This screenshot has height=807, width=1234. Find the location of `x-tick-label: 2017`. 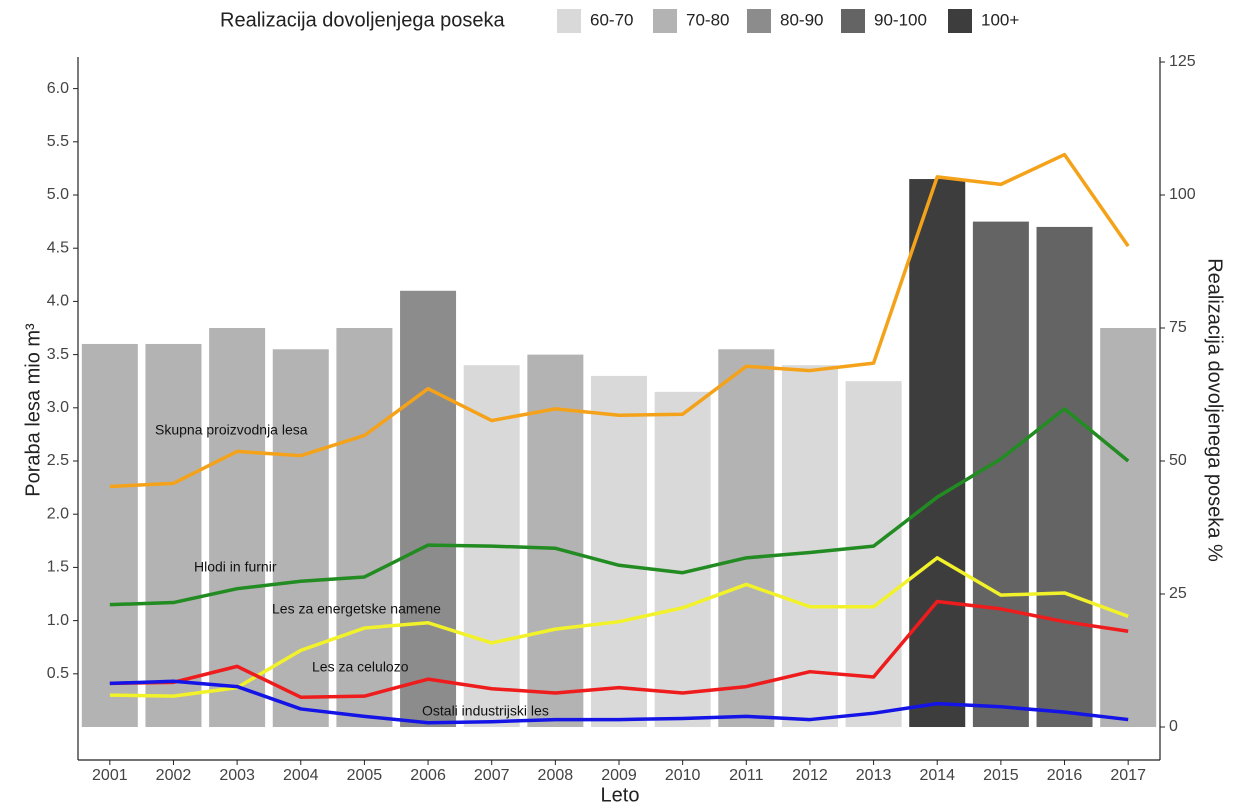

x-tick-label: 2017 is located at coordinates (1128, 775).